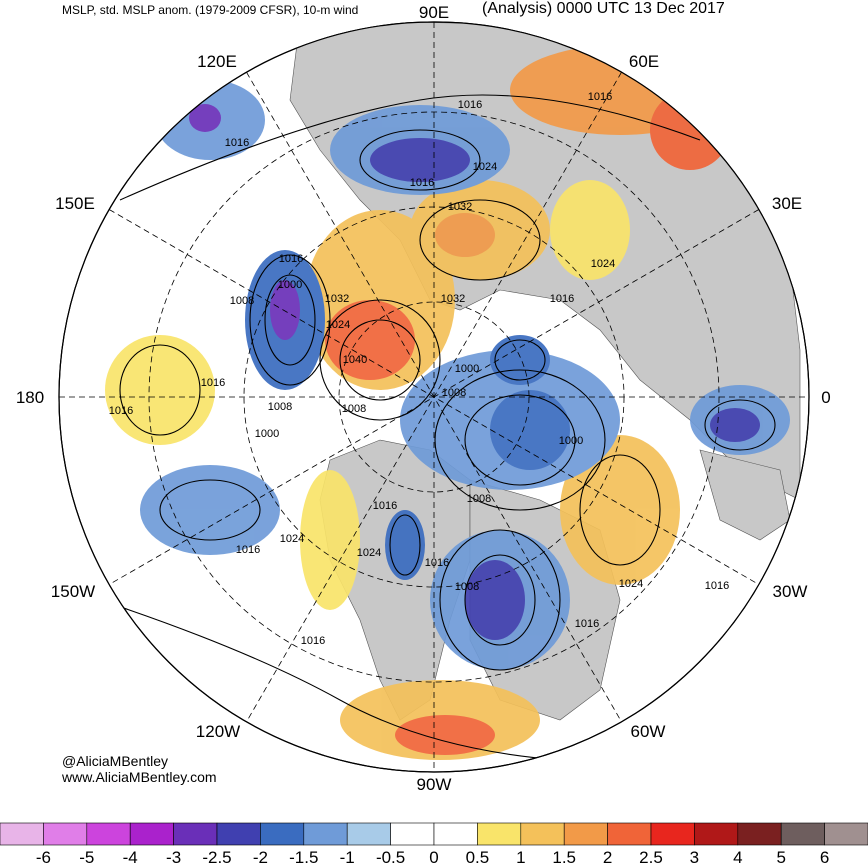 The width and height of the screenshot is (868, 865). Describe the element at coordinates (787, 203) in the screenshot. I see `lon-label-30e: 30E` at that location.